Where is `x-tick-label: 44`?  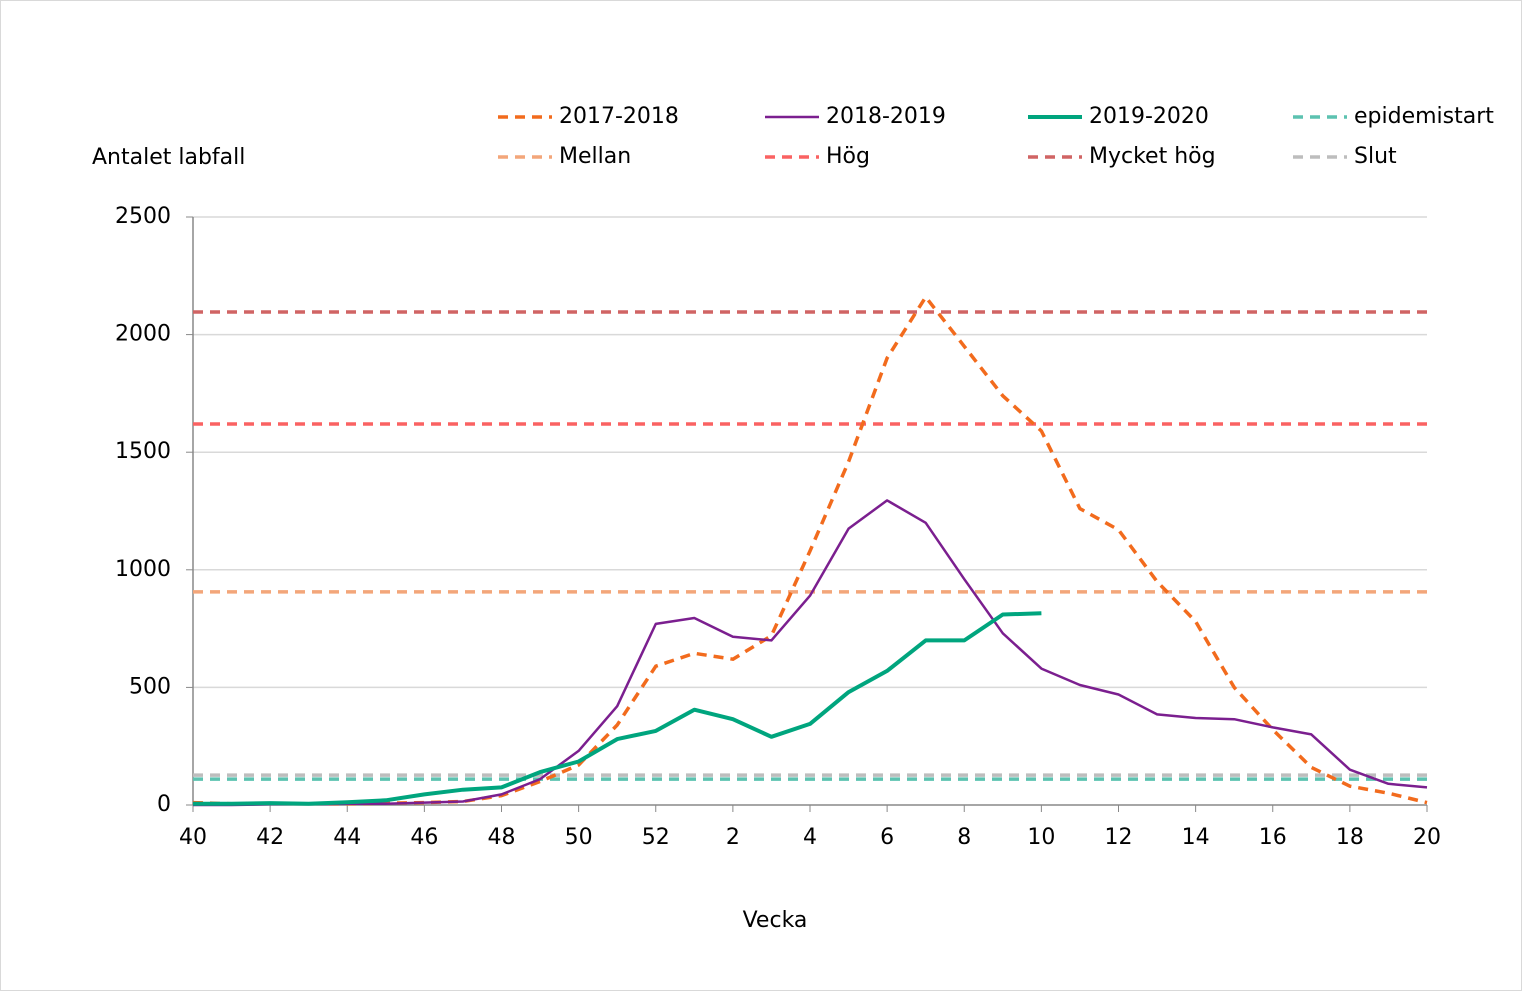 x-tick-label: 44 is located at coordinates (347, 837).